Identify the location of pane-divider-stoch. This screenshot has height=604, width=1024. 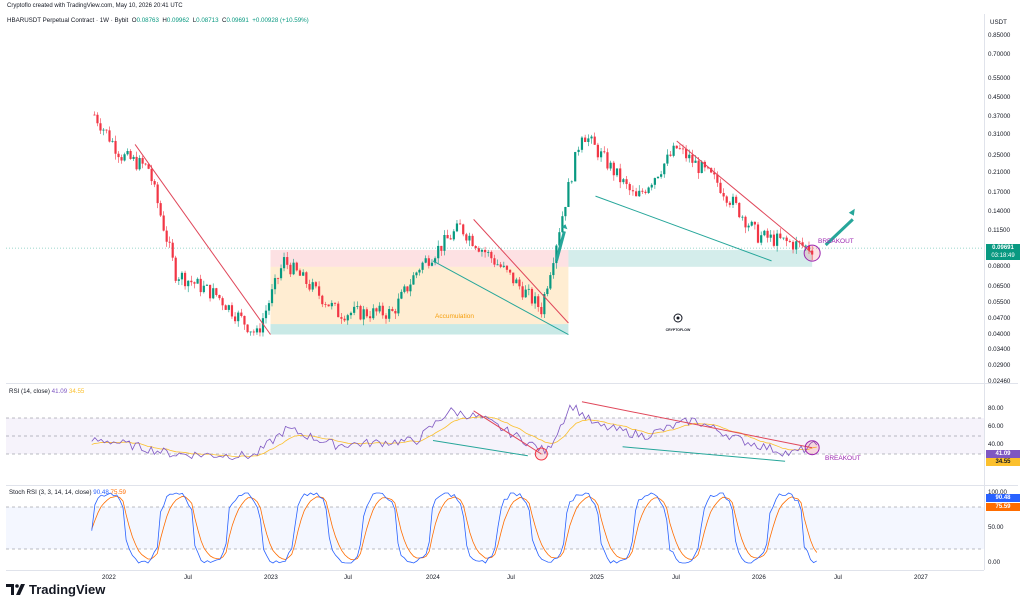
(512, 485).